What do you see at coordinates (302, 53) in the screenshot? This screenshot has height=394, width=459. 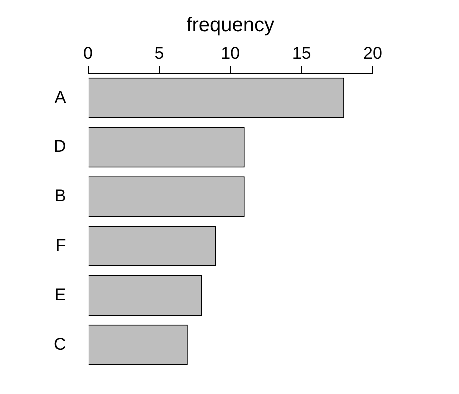 I see `x-tick-label: 15` at bounding box center [302, 53].